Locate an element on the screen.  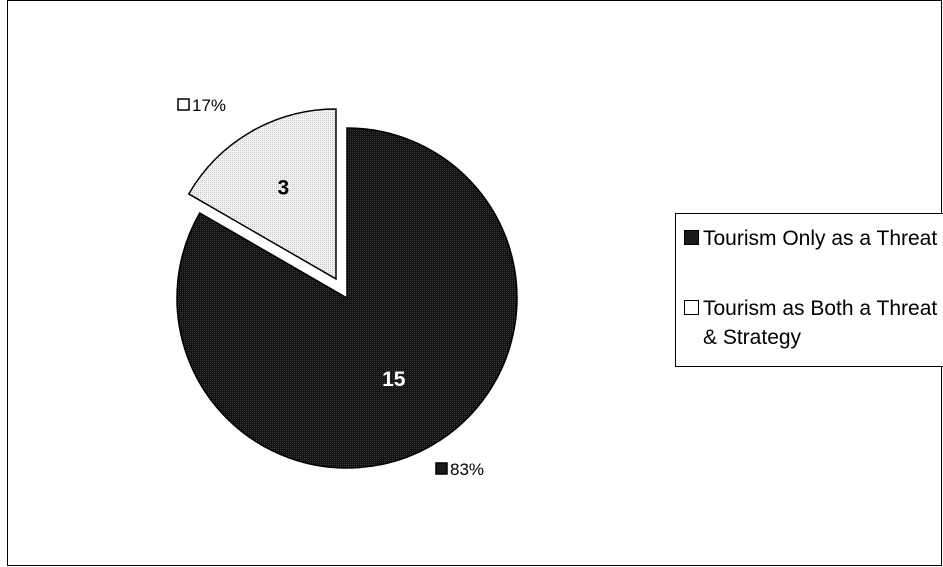
legend-swatch-only-threat is located at coordinates (691, 237).